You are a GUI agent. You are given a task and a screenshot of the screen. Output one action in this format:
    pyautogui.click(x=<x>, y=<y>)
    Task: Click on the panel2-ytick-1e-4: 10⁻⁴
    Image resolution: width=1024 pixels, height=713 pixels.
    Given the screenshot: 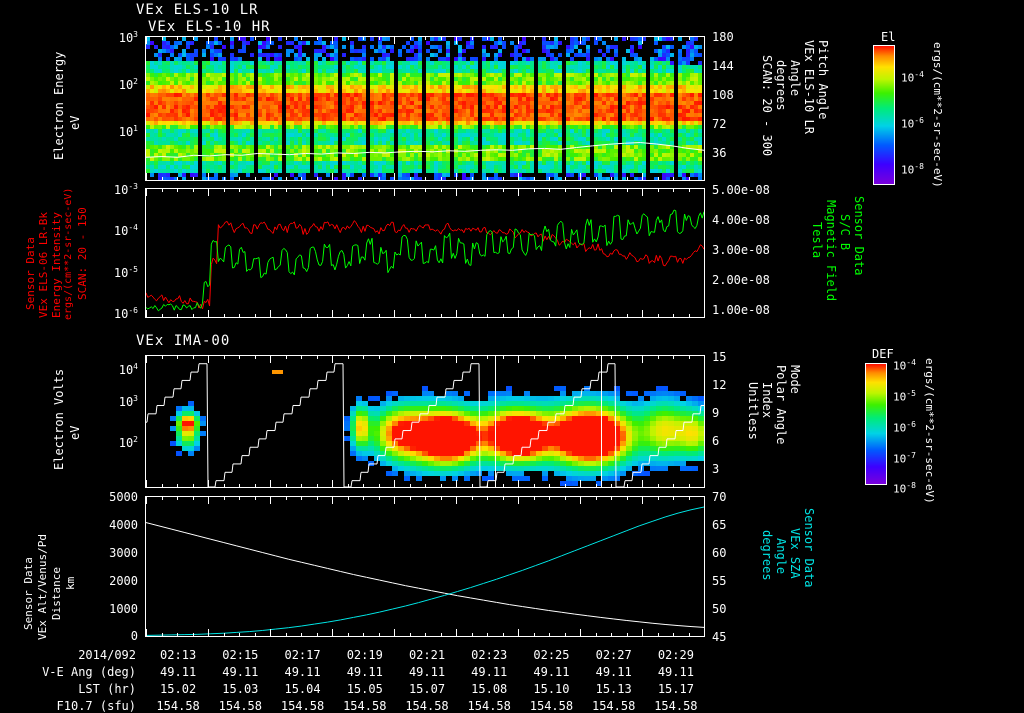 What is the action you would take?
    pyautogui.click(x=125, y=230)
    